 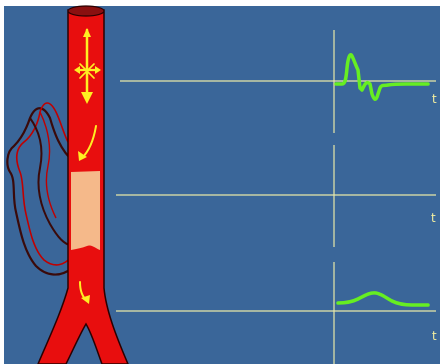 I want to click on waveform-top, so click(x=382, y=77).